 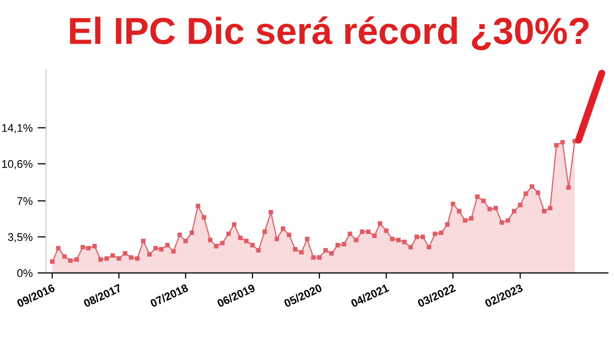 What do you see at coordinates (24, 201) in the screenshot?
I see `y-tick-label: 7%` at bounding box center [24, 201].